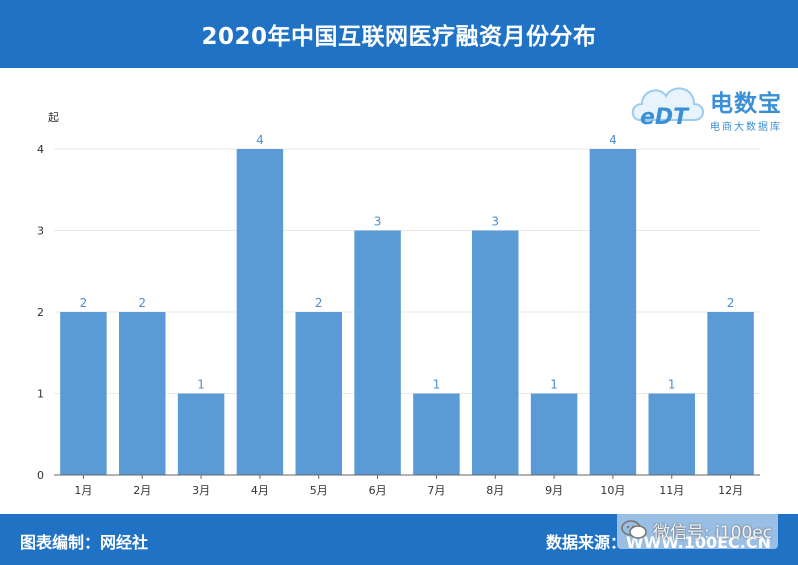 Image resolution: width=798 pixels, height=565 pixels. What do you see at coordinates (436, 490) in the screenshot?
I see `x-tick-label: 7月` at bounding box center [436, 490].